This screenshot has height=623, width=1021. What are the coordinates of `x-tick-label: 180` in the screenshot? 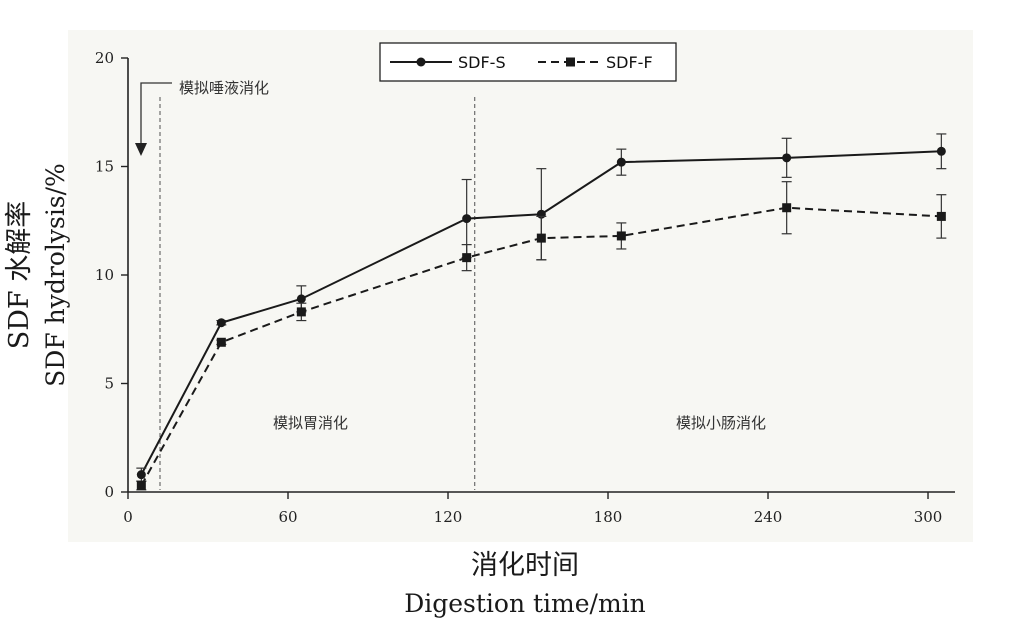 It's located at (608, 517).